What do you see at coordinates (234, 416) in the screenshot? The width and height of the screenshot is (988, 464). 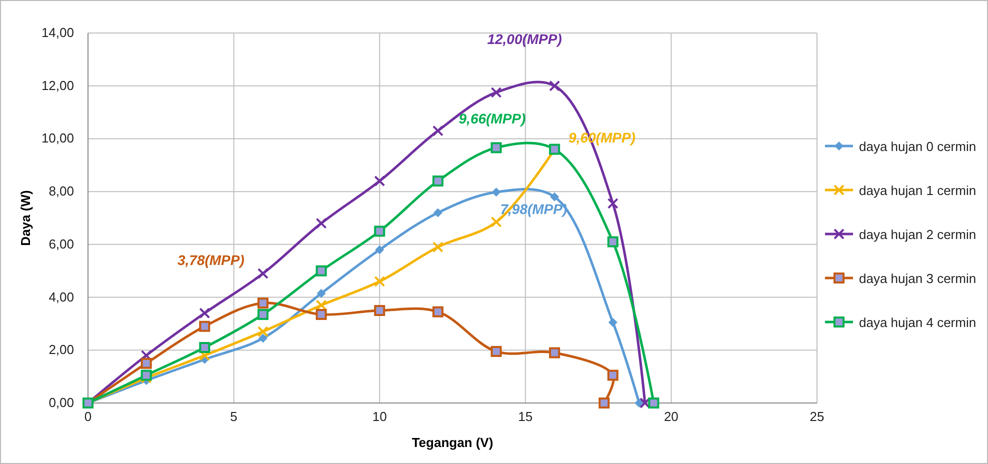 I see `x-tick-label: 5` at bounding box center [234, 416].